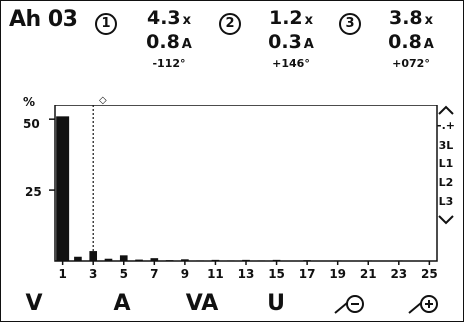 The width and height of the screenshot is (464, 322). I want to click on x-tick-label: 3, so click(93, 274).